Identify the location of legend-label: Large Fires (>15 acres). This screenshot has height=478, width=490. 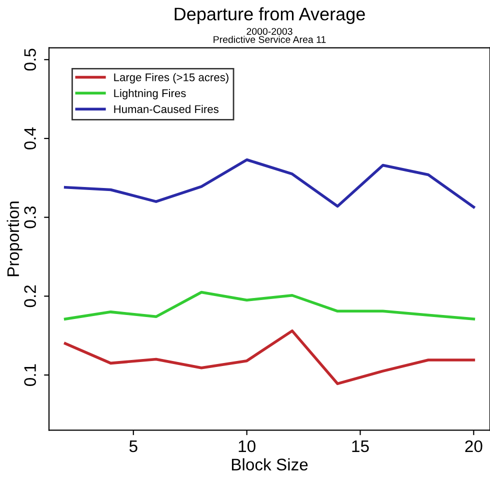
(171, 78).